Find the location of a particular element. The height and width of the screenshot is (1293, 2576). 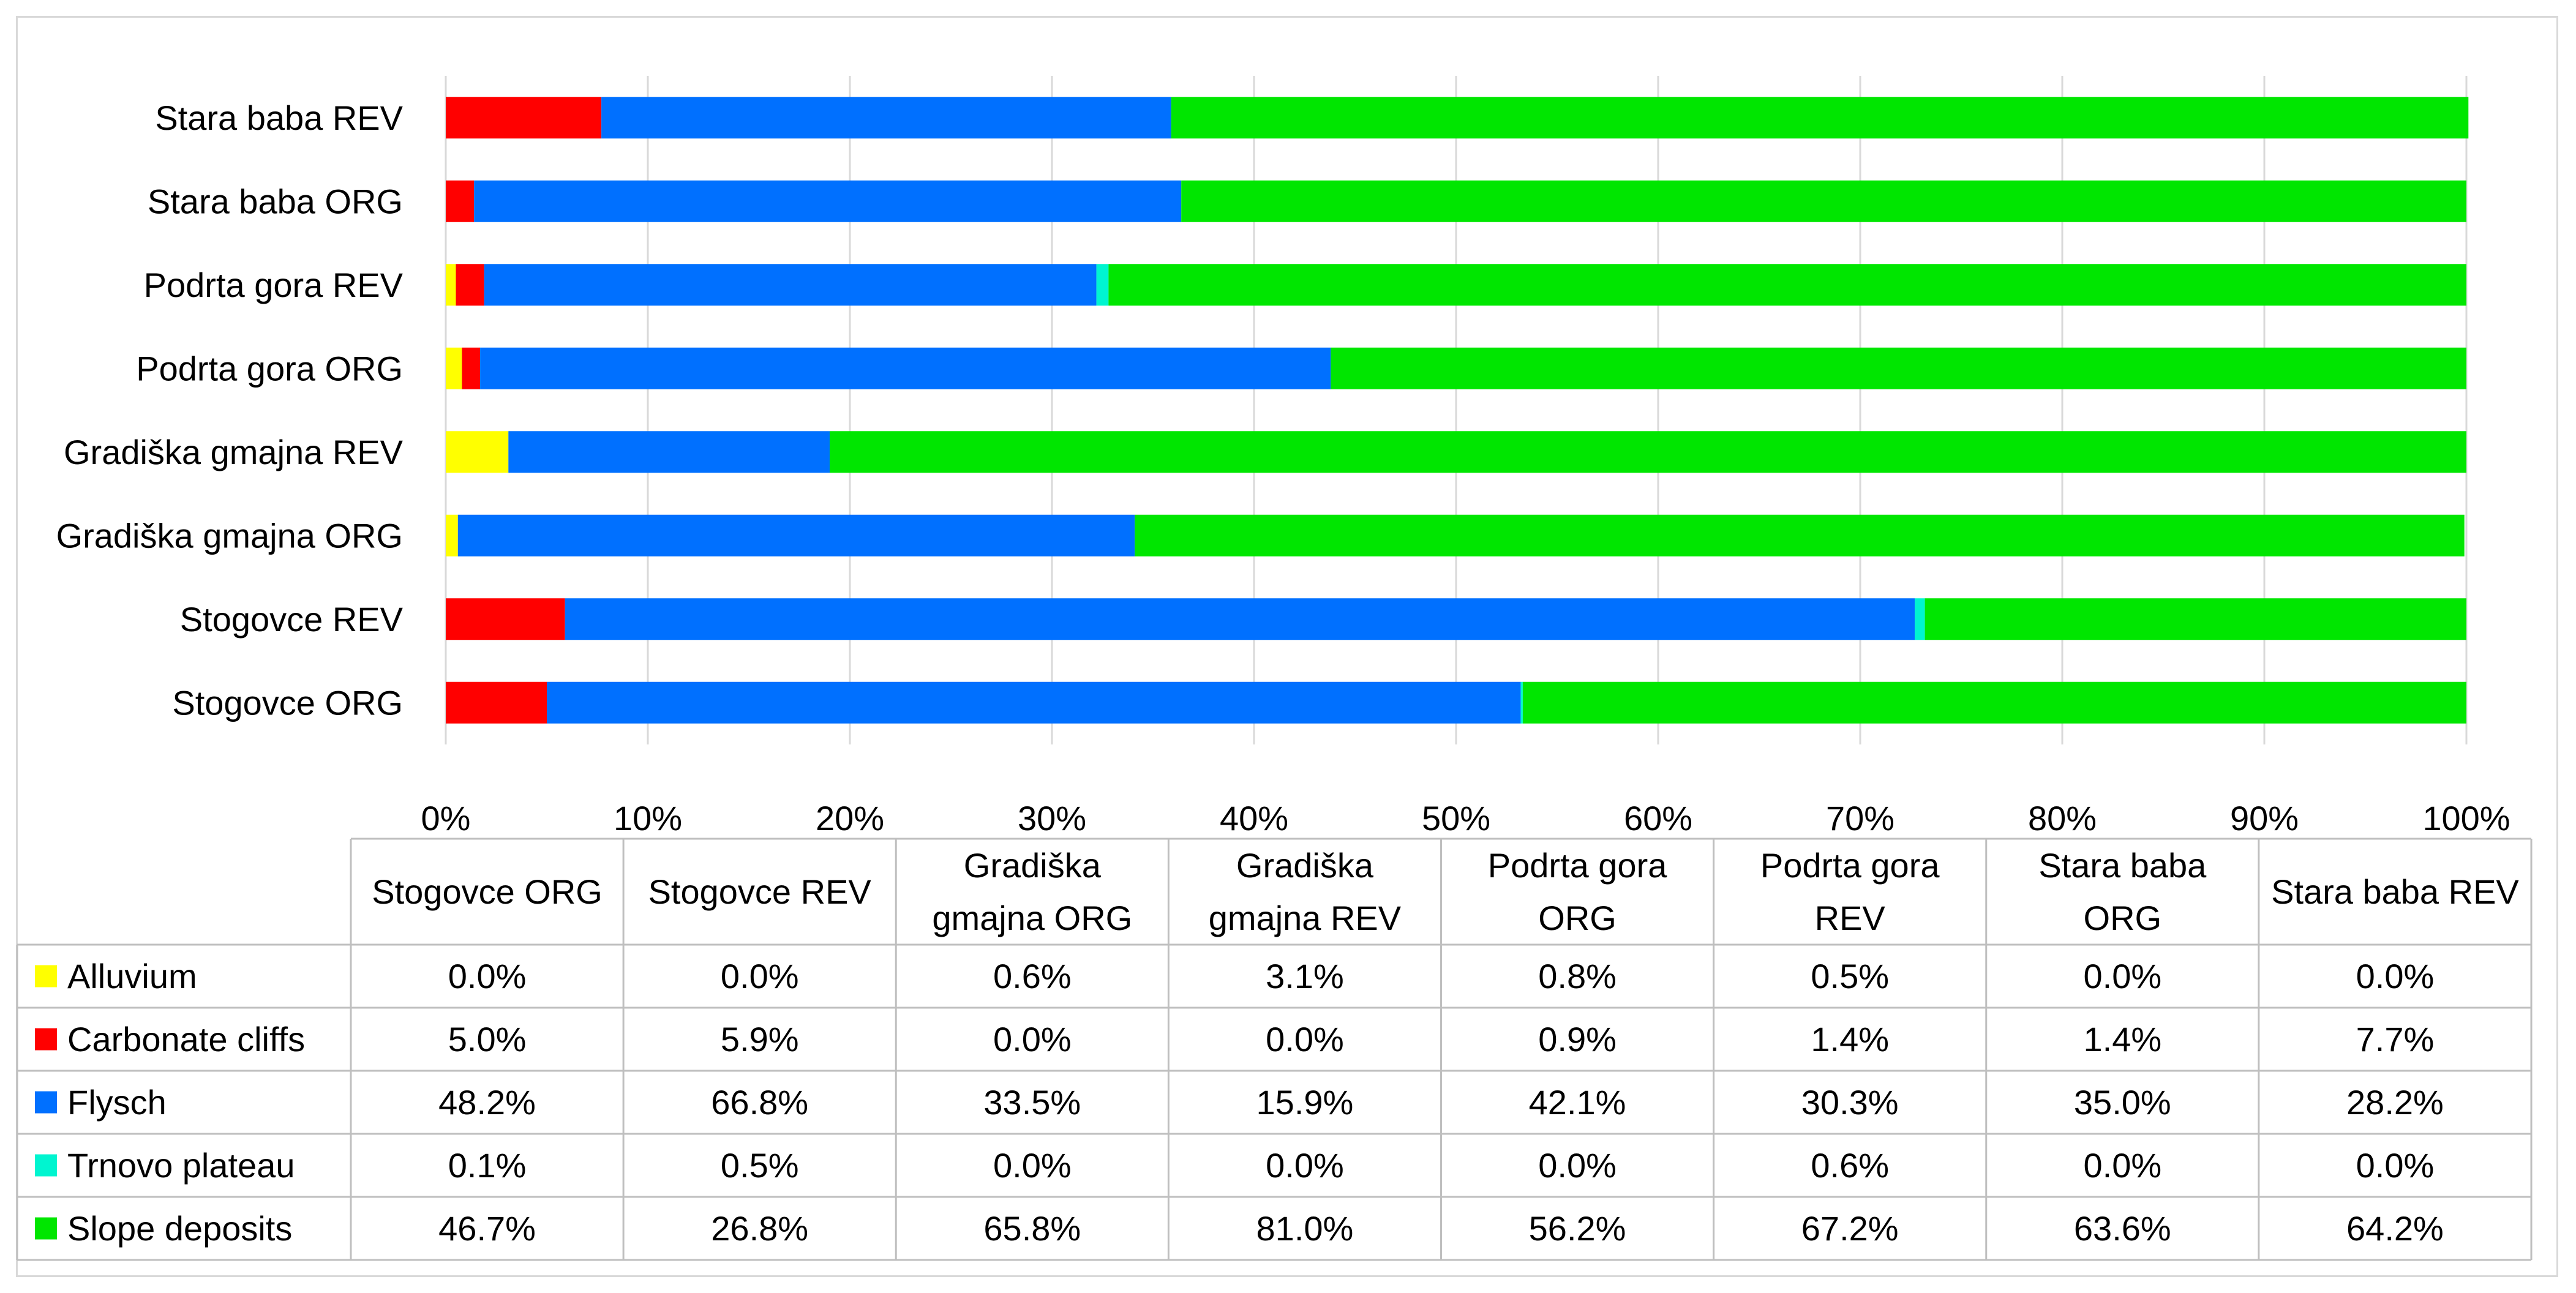

bar-podrta-gora-rev-trnovo-plateau is located at coordinates (1102, 285).